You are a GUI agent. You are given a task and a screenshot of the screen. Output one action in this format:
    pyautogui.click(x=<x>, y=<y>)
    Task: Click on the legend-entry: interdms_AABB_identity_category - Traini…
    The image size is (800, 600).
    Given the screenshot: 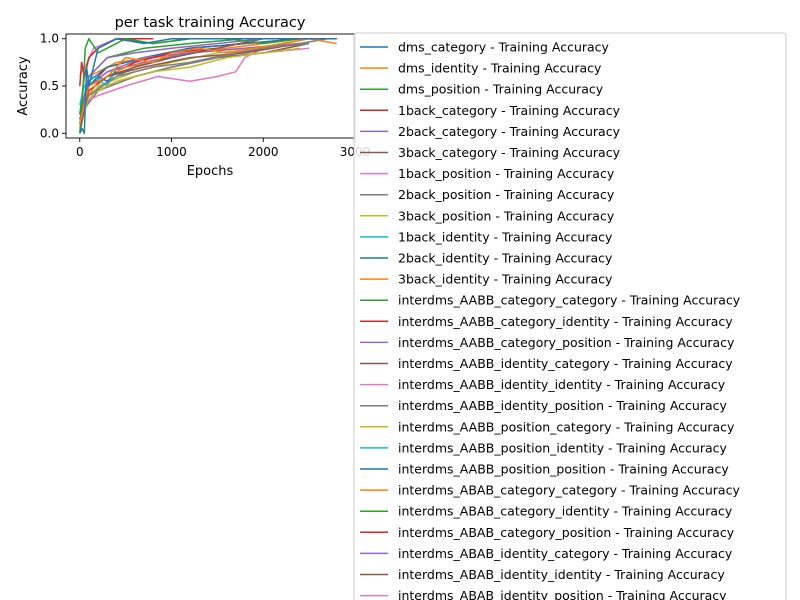 What is the action you would take?
    pyautogui.click(x=546, y=363)
    